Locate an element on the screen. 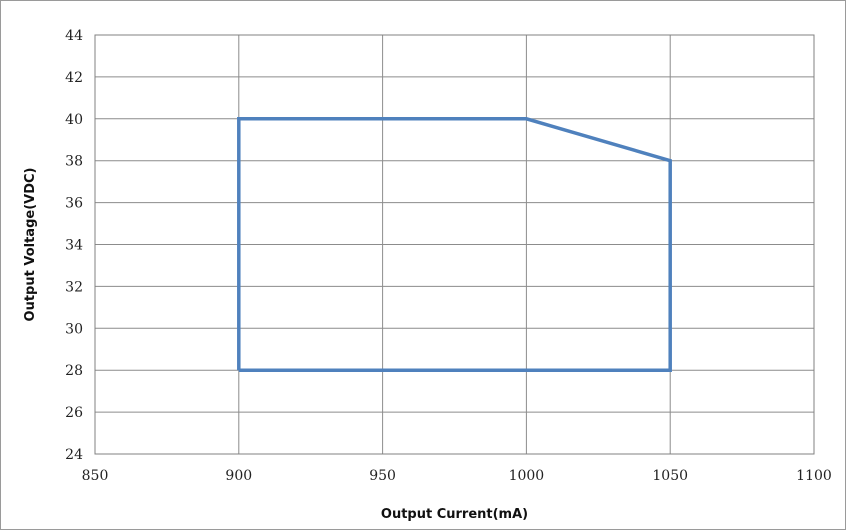 The height and width of the screenshot is (531, 846). x-tick-label: 950 is located at coordinates (382, 476).